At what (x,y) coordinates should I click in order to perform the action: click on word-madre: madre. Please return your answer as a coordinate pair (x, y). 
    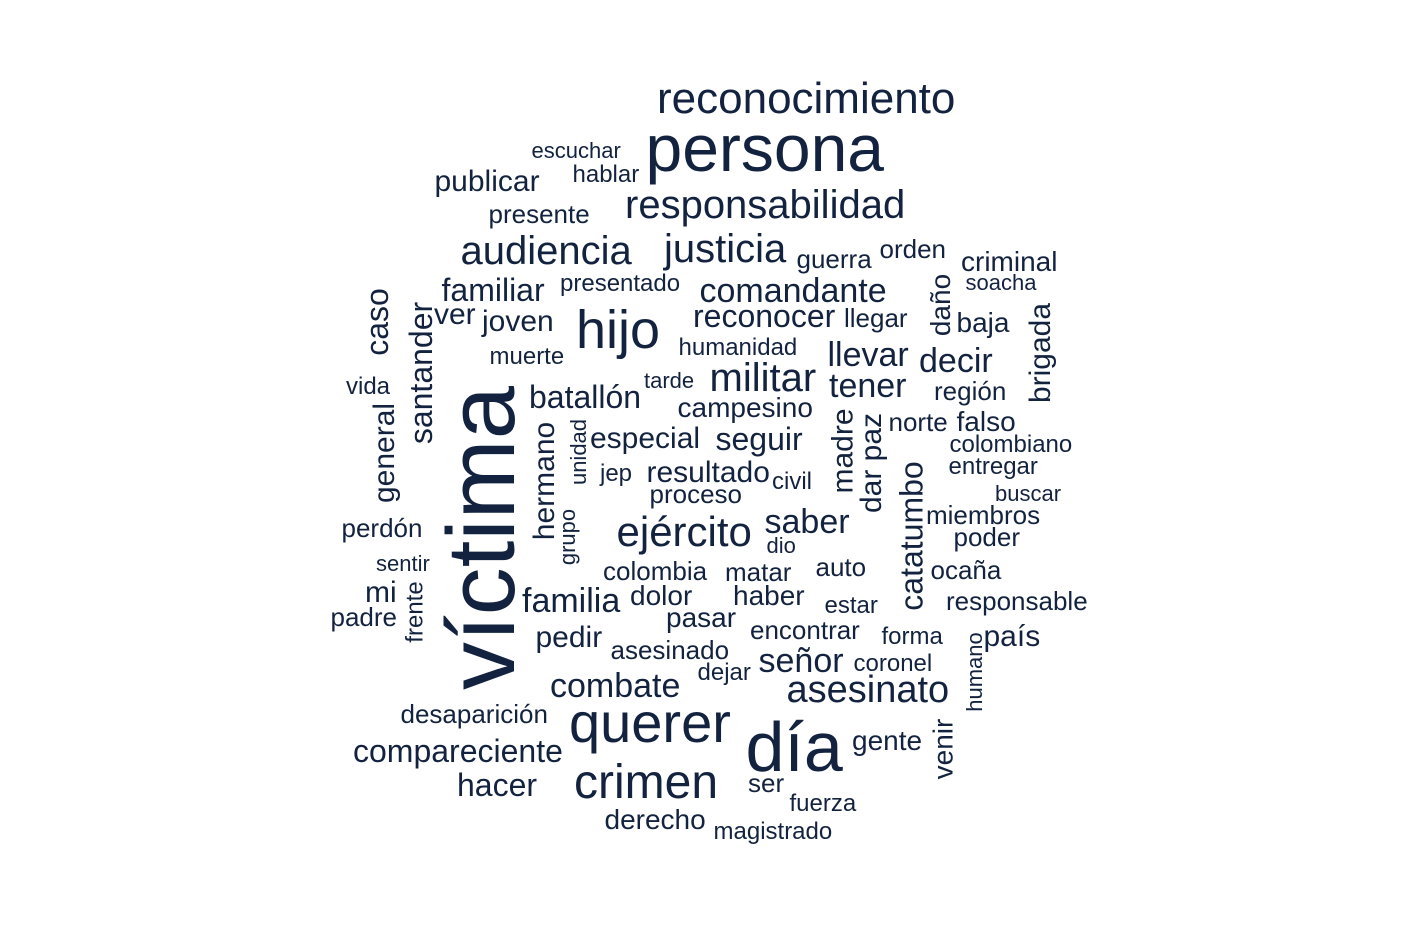
    Looking at the image, I should click on (843, 451).